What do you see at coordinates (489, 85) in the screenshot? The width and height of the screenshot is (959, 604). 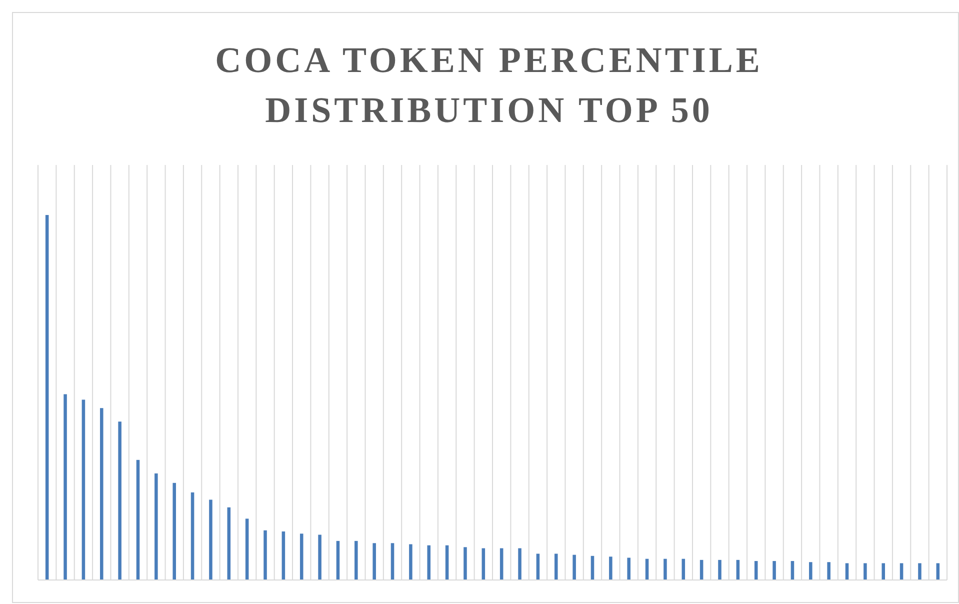 I see `chart-title: COCA TOKEN PERCENTILE DISTRIBUTION TOP 50` at bounding box center [489, 85].